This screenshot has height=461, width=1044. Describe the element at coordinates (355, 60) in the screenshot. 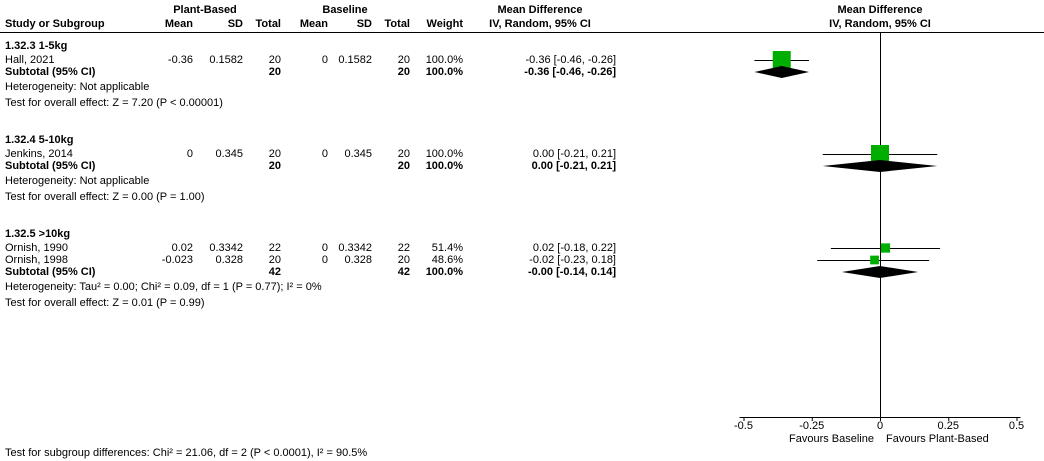

I see `cell-sd-baseline: 0.1582` at that location.